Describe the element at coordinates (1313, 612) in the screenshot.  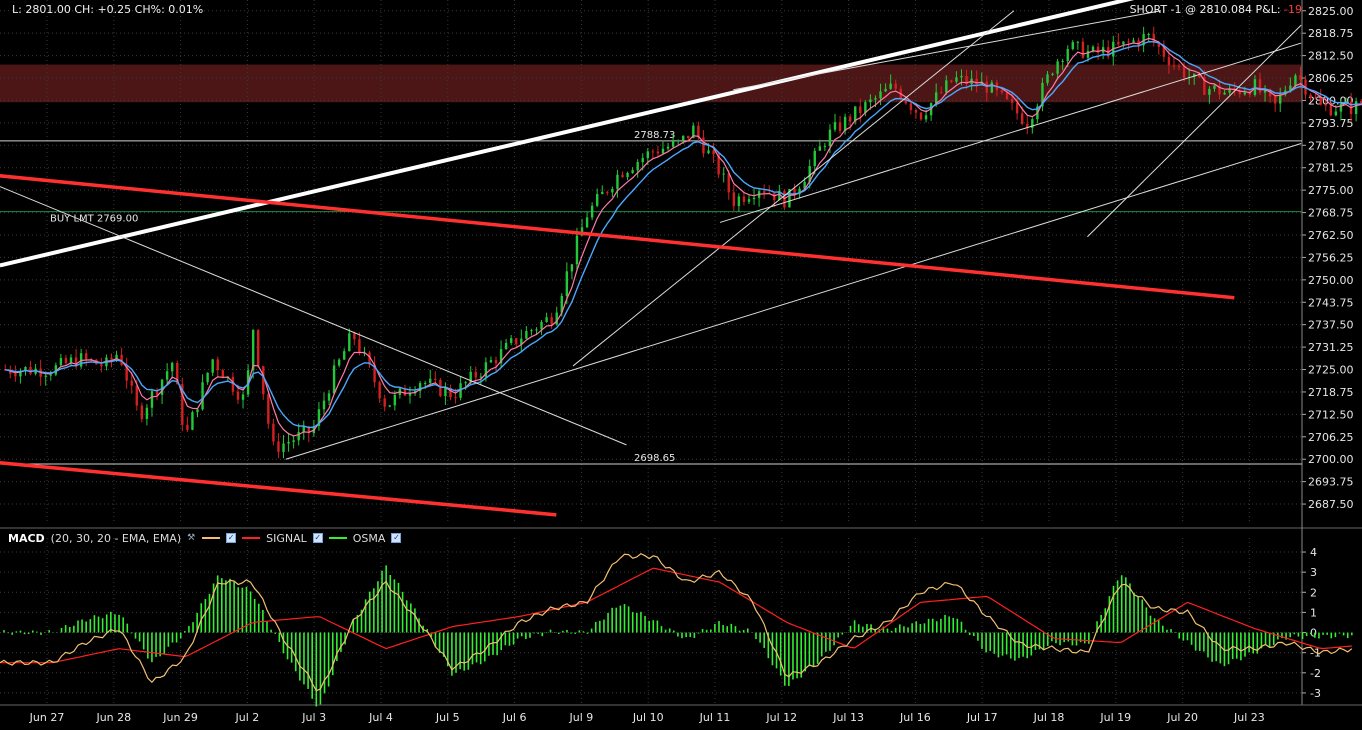
I see `macd-y-tick-label: 1` at that location.